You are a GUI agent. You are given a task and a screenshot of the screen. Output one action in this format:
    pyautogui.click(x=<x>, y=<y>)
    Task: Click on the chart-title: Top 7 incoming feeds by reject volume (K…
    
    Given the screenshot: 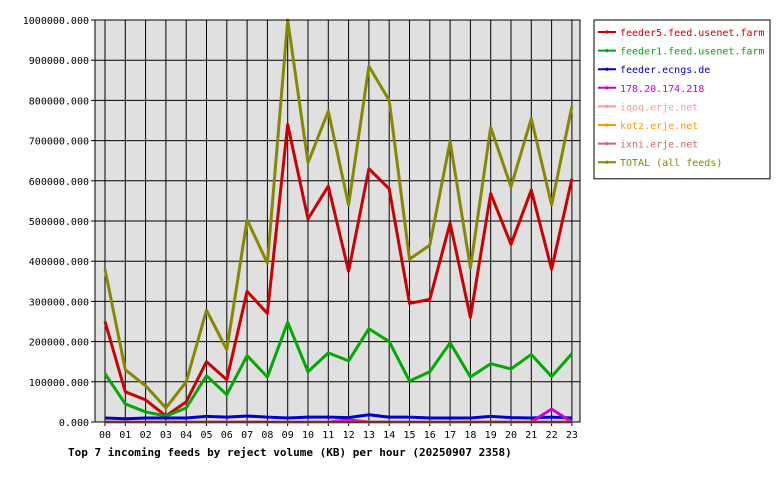 What is the action you would take?
    pyautogui.click(x=290, y=452)
    